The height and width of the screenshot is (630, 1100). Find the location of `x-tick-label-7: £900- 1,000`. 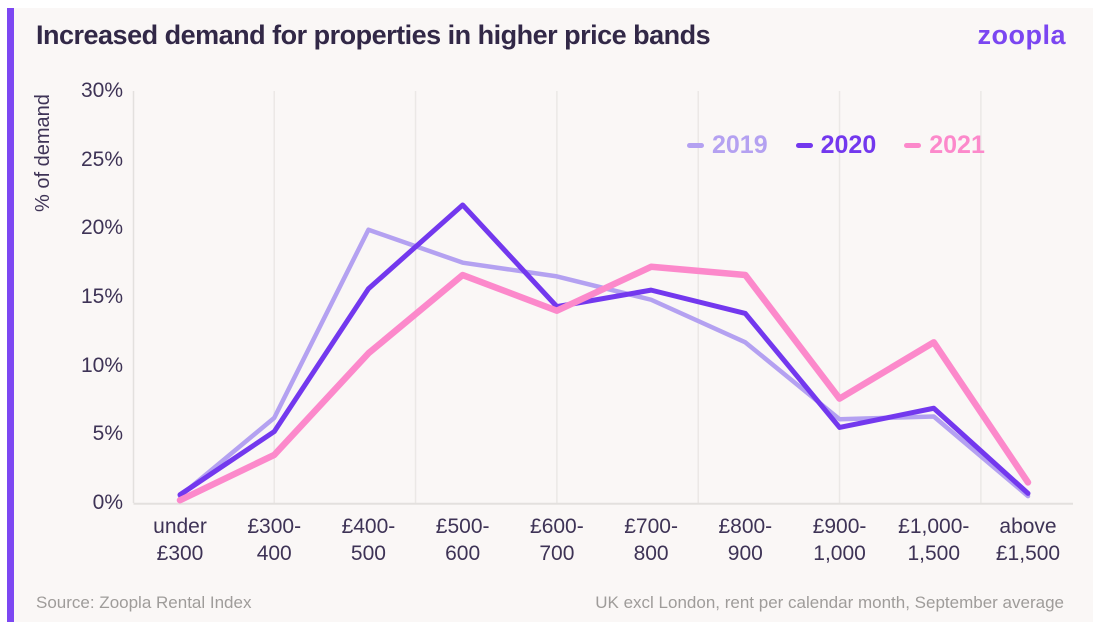

x-tick-label-7: £900- 1,000 is located at coordinates (839, 540).